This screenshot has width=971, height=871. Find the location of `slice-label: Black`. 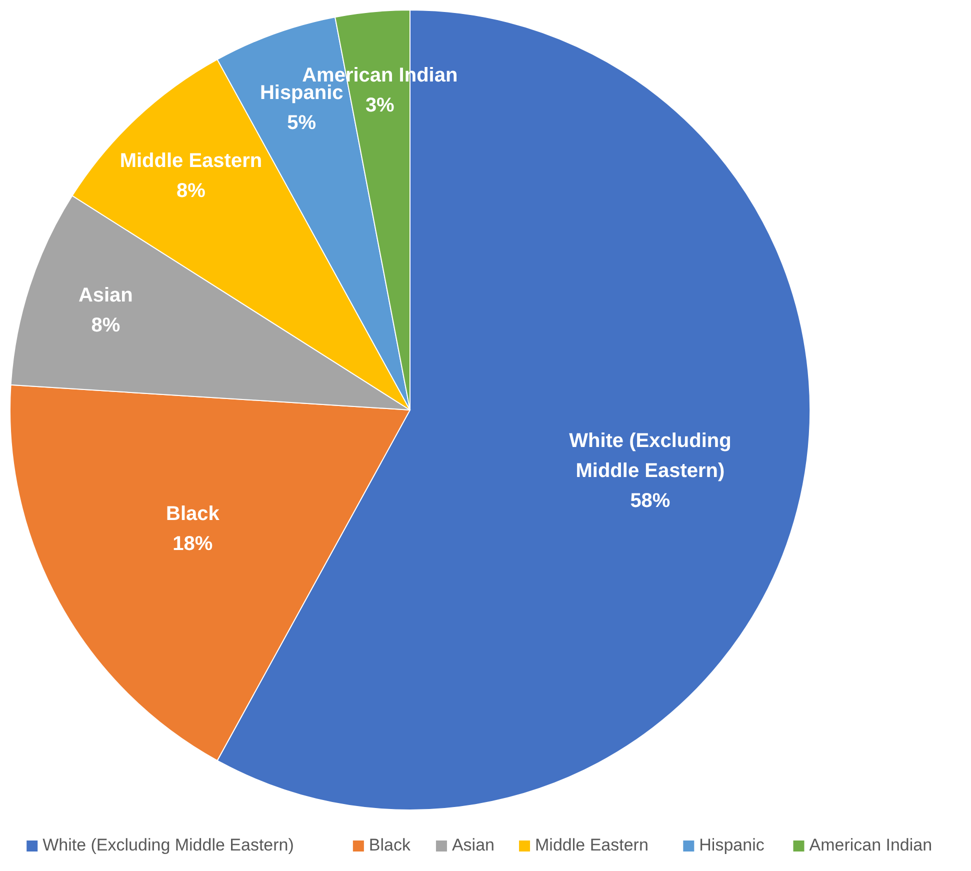

slice-label: Black is located at coordinates (193, 513).